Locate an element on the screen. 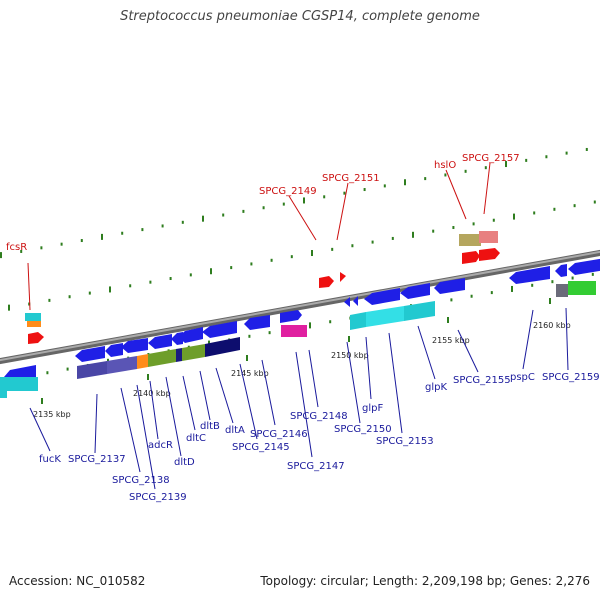 Image resolution: width=600 pixels, height=600 pixels. gene-dltA-arrow is located at coordinates (257, 322).